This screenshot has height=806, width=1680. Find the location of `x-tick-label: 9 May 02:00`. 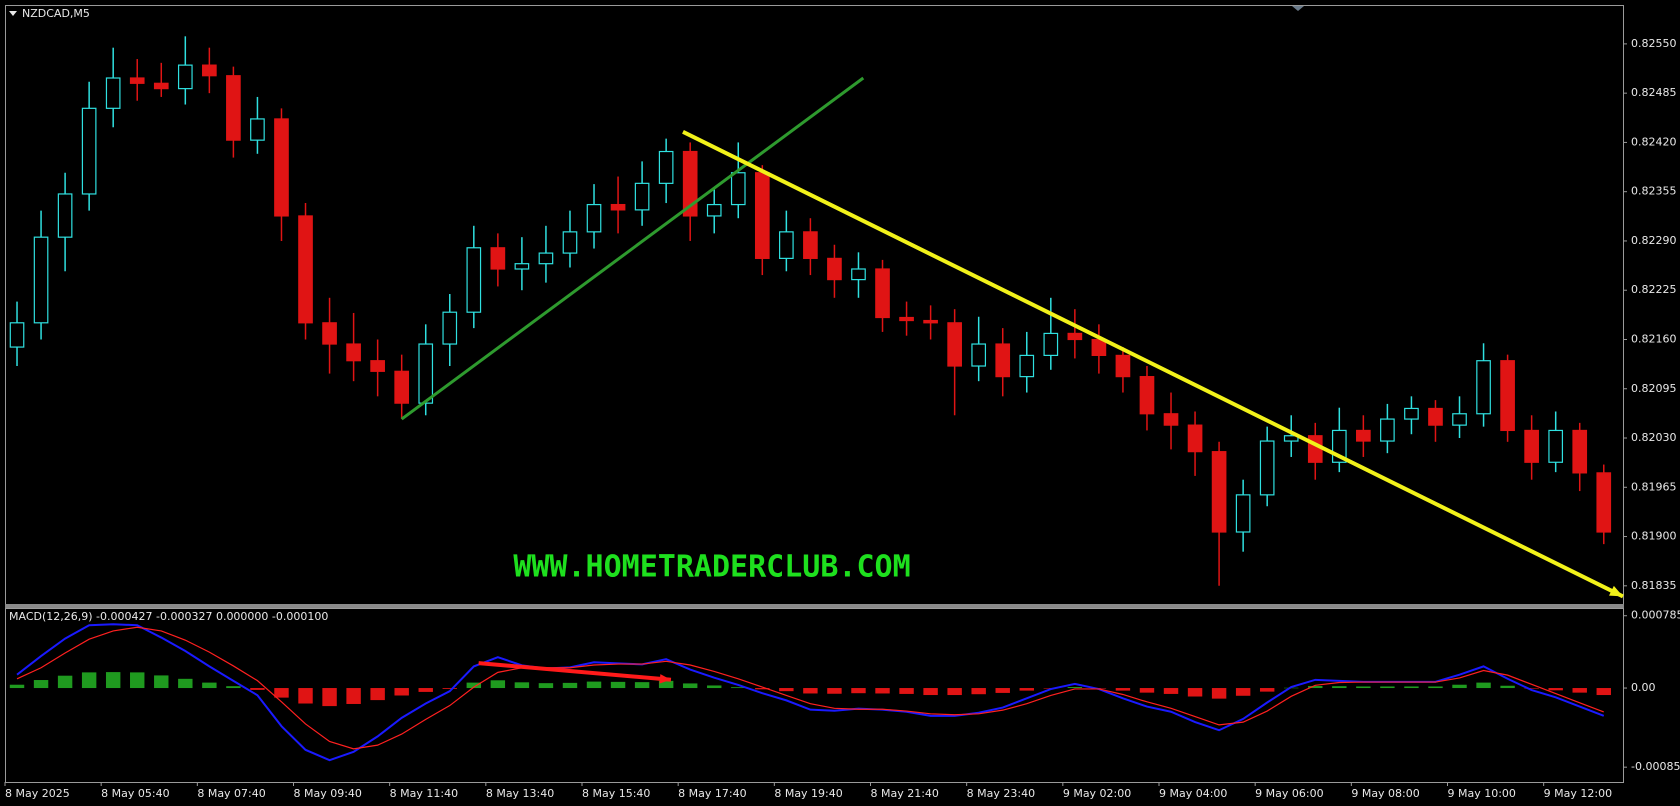

x-tick-label: 9 May 02:00 is located at coordinates (1097, 793).